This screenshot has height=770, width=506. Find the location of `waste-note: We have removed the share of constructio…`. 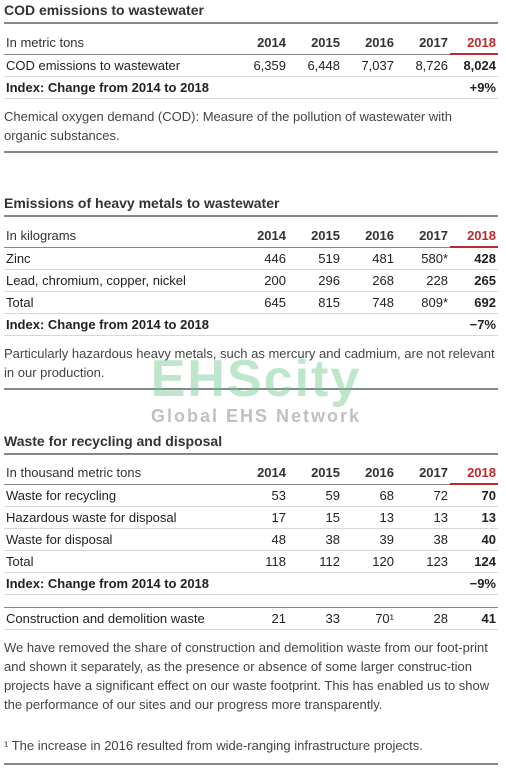

waste-note: We have removed the share of constructio… is located at coordinates (247, 676).